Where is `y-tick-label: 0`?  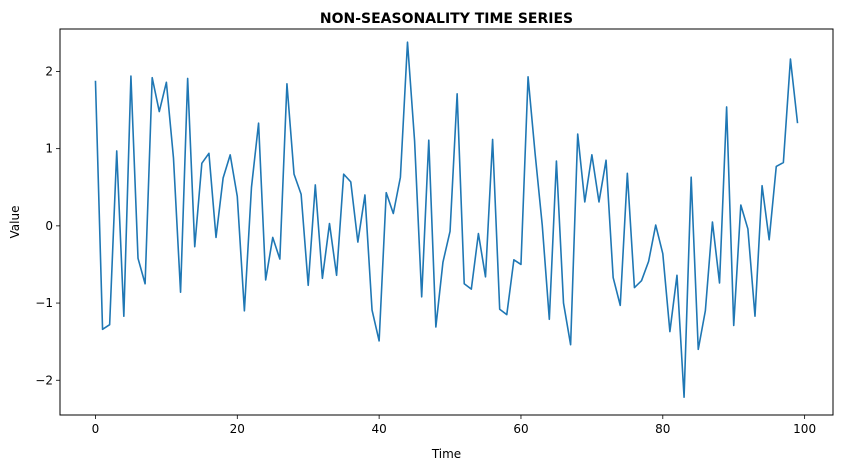
y-tick-label: 0 is located at coordinates (49, 226).